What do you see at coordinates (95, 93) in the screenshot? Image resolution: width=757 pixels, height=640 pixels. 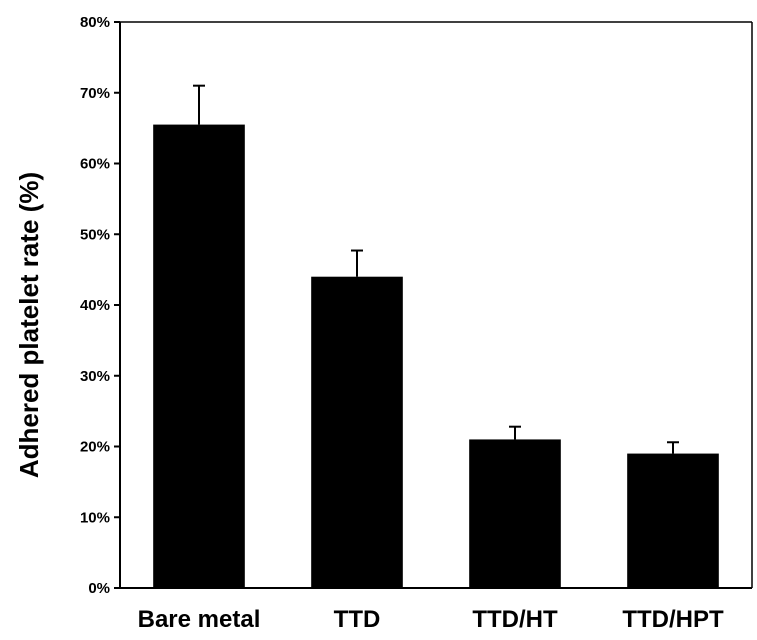 I see `y-tick-label: 70%` at bounding box center [95, 93].